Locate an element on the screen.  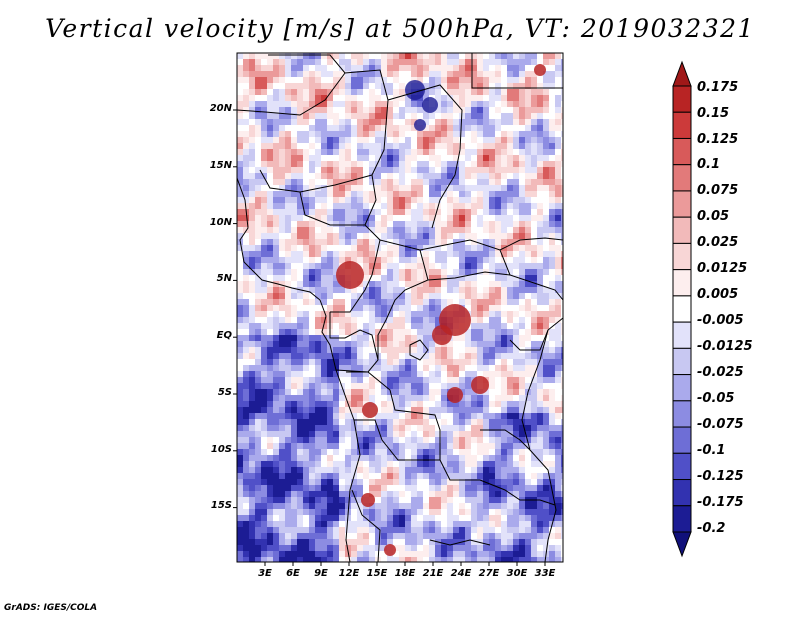
colorbar-swatch is located at coordinates (682, 414).